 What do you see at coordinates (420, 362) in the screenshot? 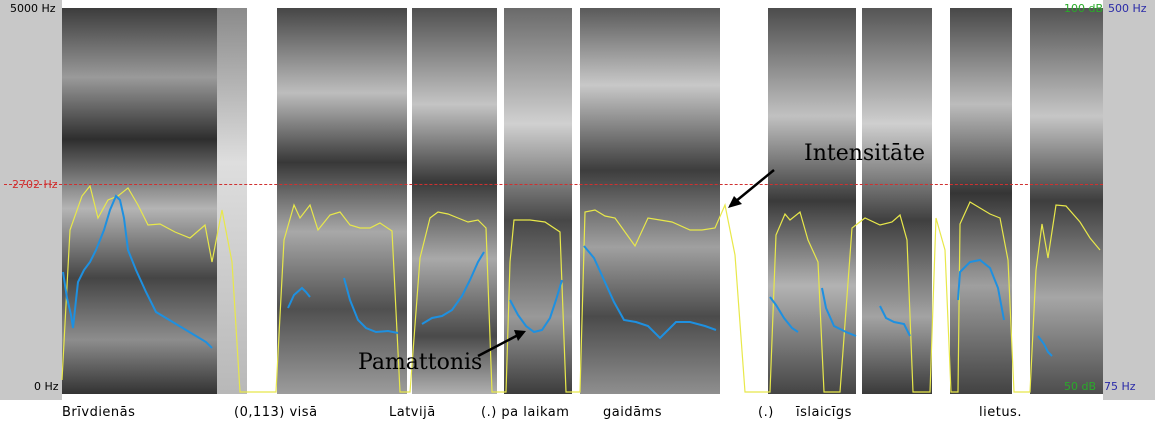
I see `pitch-annotation: Pamattonis` at bounding box center [420, 362].